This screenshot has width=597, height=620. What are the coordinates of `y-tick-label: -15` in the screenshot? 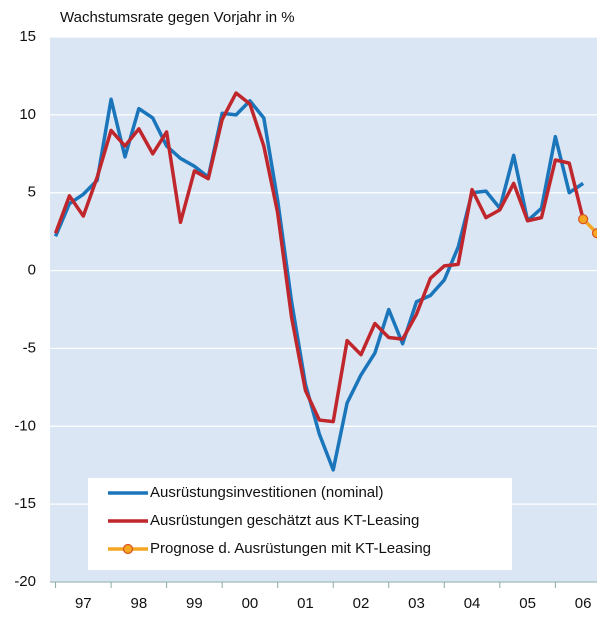 It's located at (25, 503).